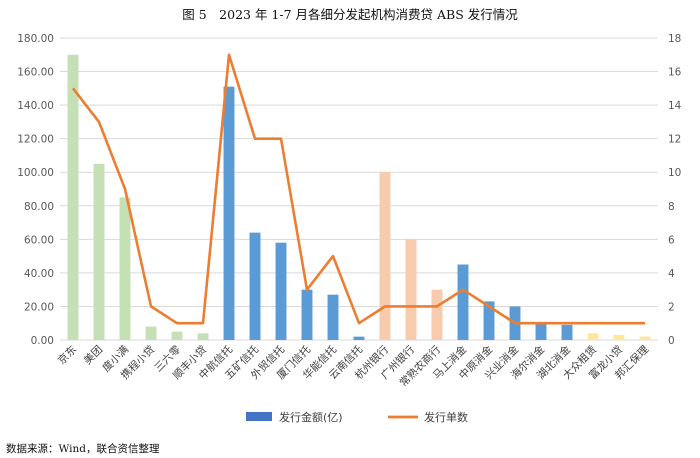  What do you see at coordinates (281, 291) in the screenshot?
I see `bar-外贸信托` at bounding box center [281, 291].